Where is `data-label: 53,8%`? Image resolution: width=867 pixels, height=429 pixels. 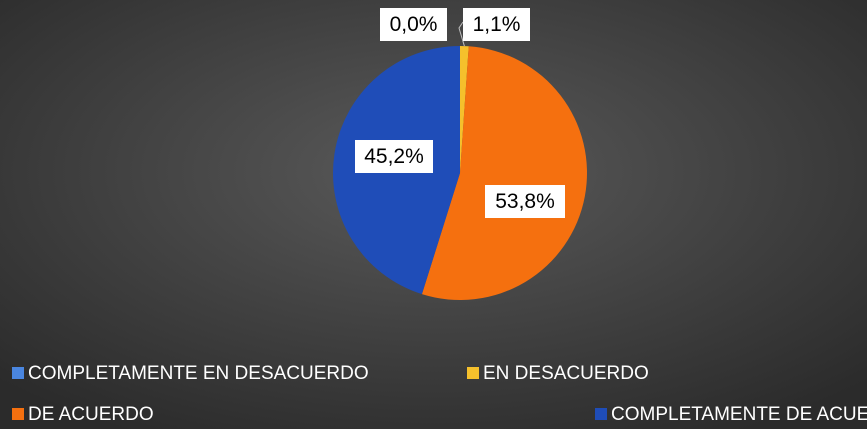 data-label: 53,8% is located at coordinates (525, 201).